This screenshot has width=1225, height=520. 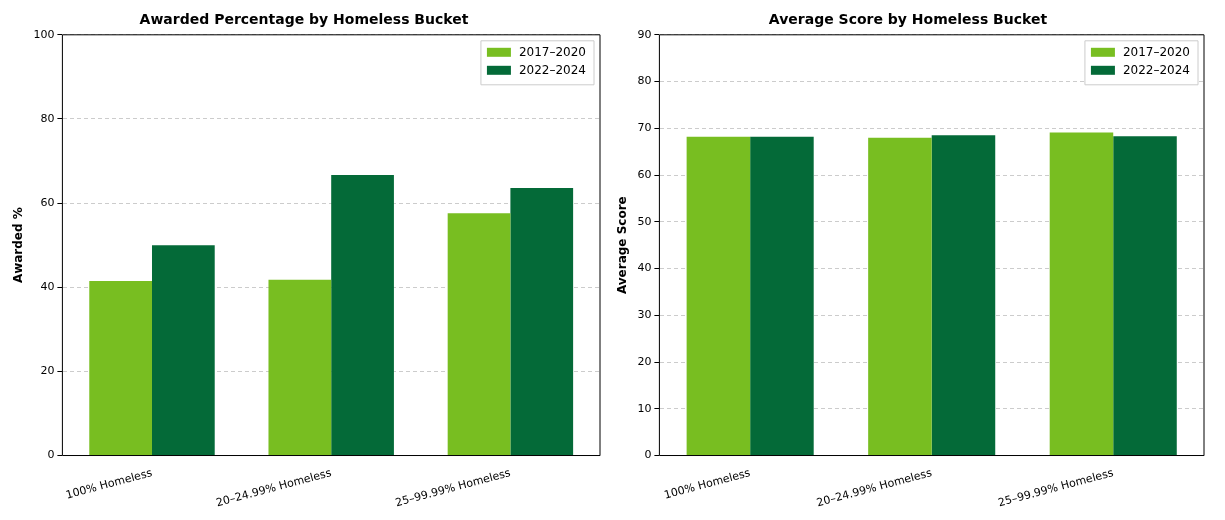 What do you see at coordinates (304, 19) in the screenshot?
I see `chart-title: Awarded Percentage by Homeless Bucket` at bounding box center [304, 19].